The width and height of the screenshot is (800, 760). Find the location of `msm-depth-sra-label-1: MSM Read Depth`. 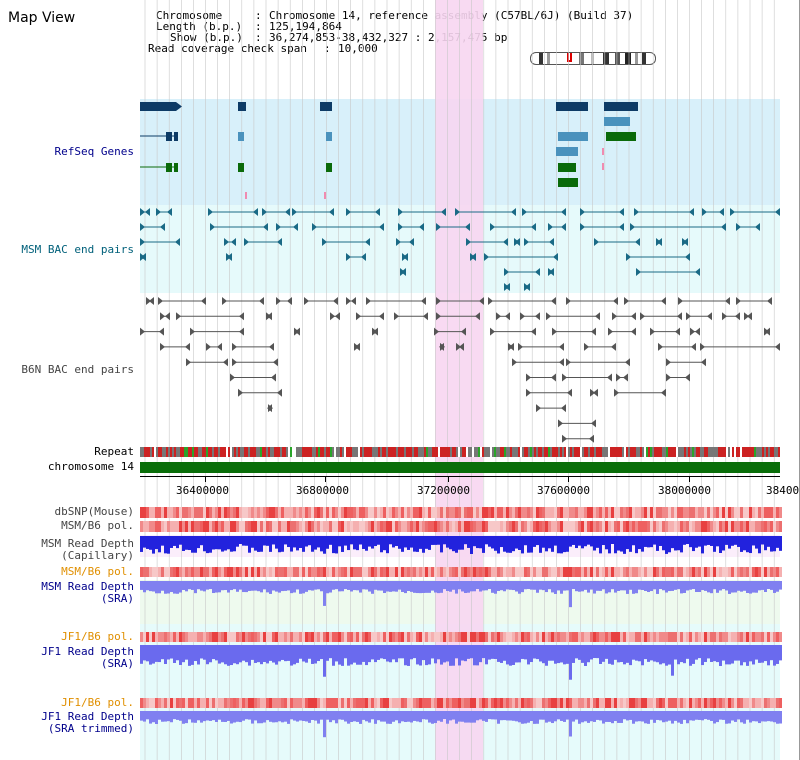

msm-depth-sra-label-1: MSM Read Depth is located at coordinates (87, 586).